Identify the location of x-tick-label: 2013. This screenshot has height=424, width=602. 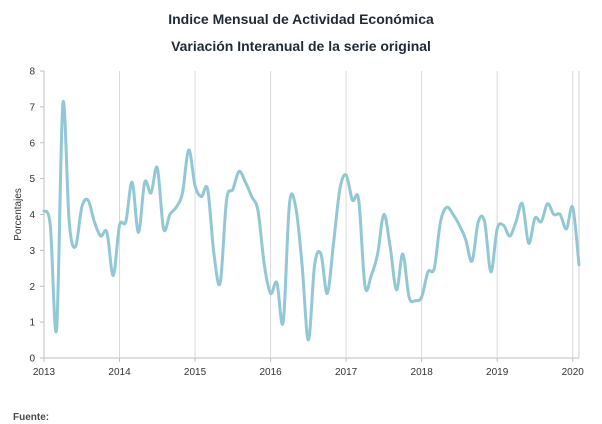
(44, 372).